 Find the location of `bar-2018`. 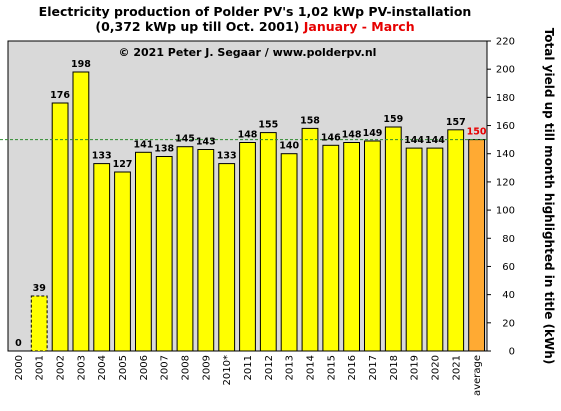

bar-2018 is located at coordinates (393, 239).